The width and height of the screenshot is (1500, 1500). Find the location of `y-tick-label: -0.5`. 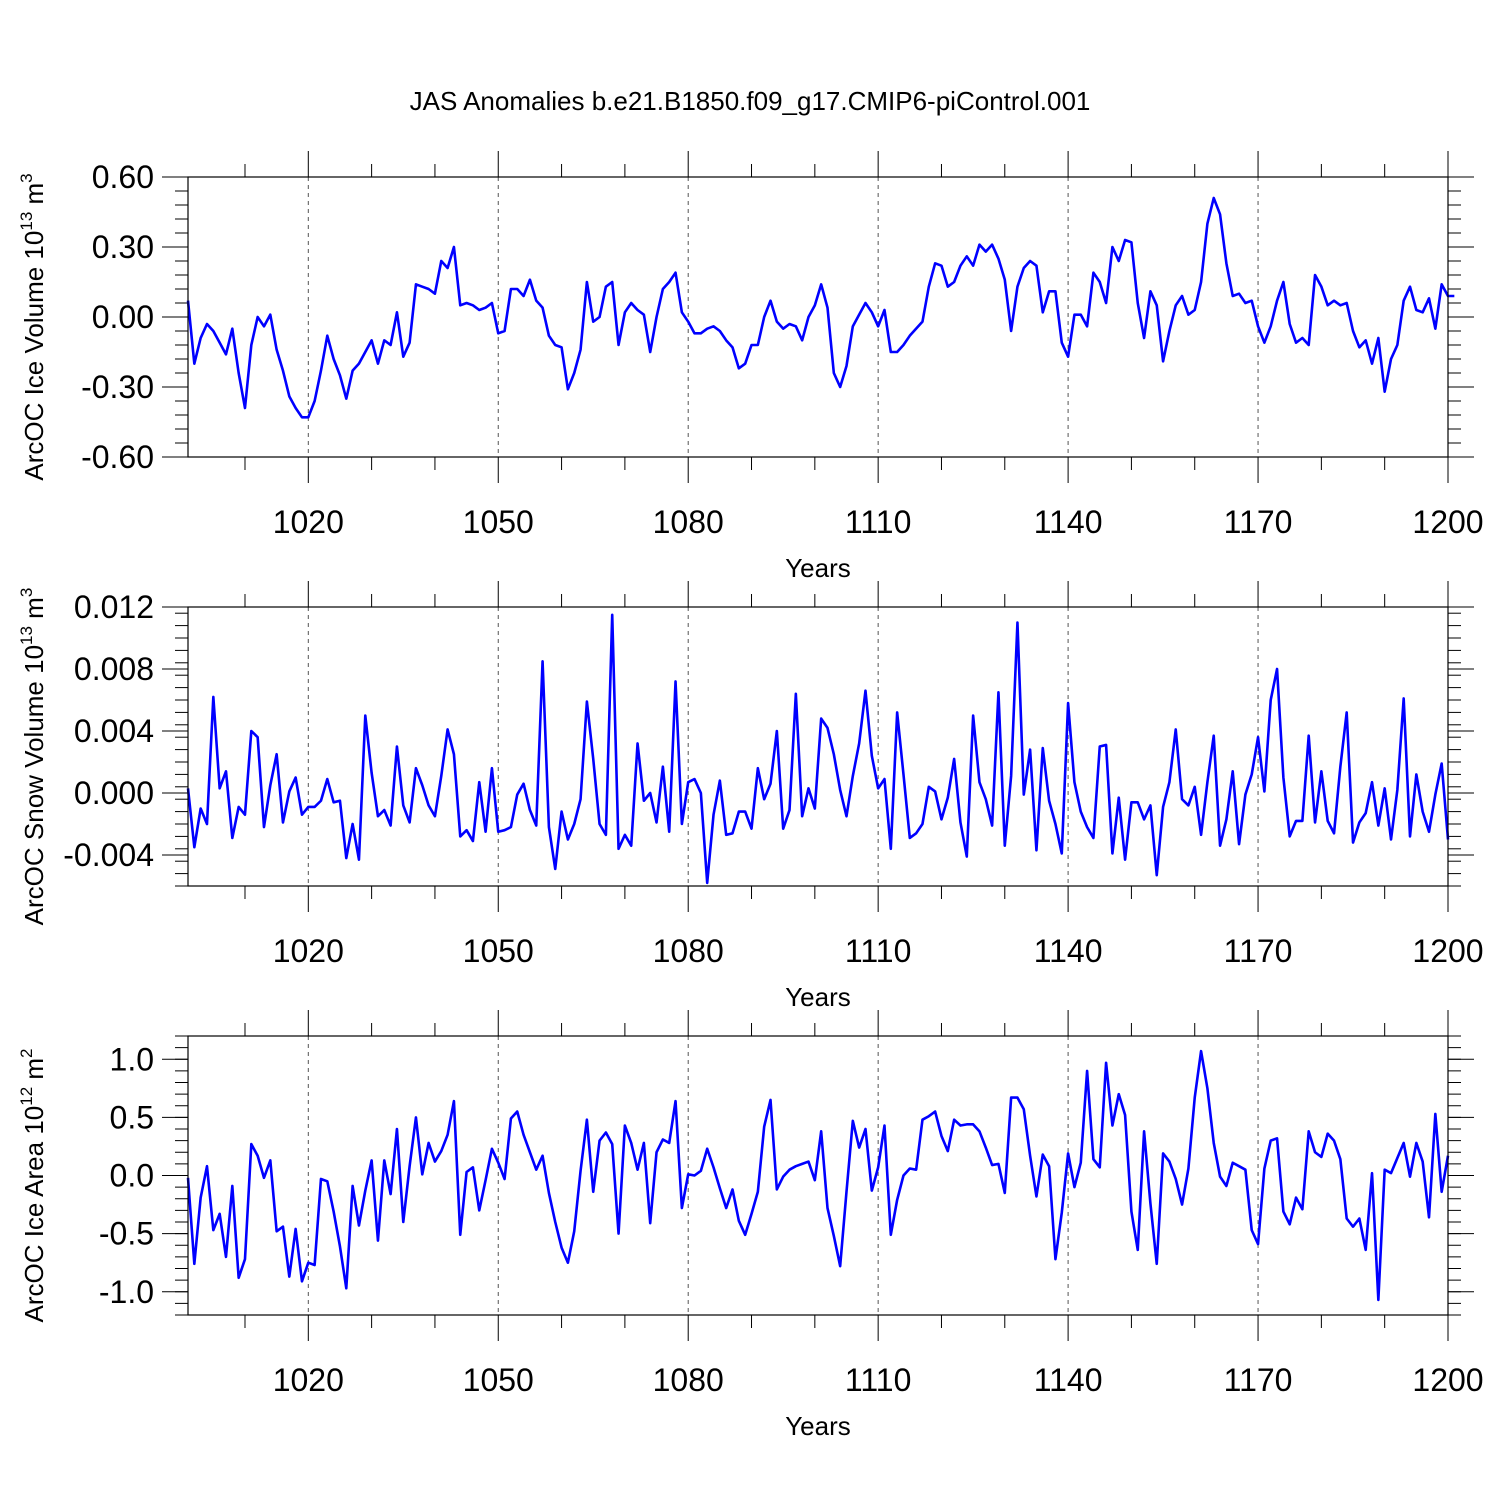

y-tick-label: -0.5 is located at coordinates (126, 1234).